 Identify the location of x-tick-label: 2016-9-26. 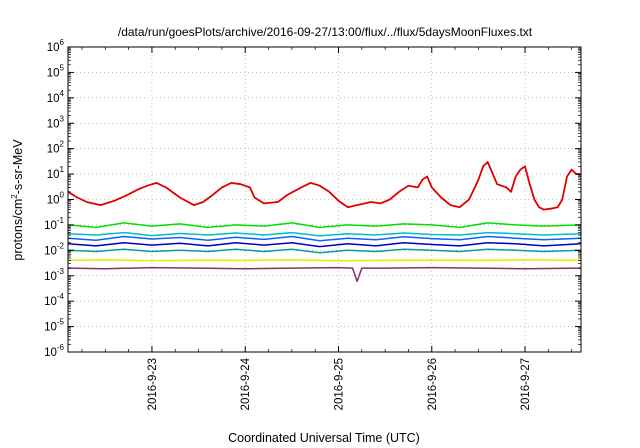
(433, 384).